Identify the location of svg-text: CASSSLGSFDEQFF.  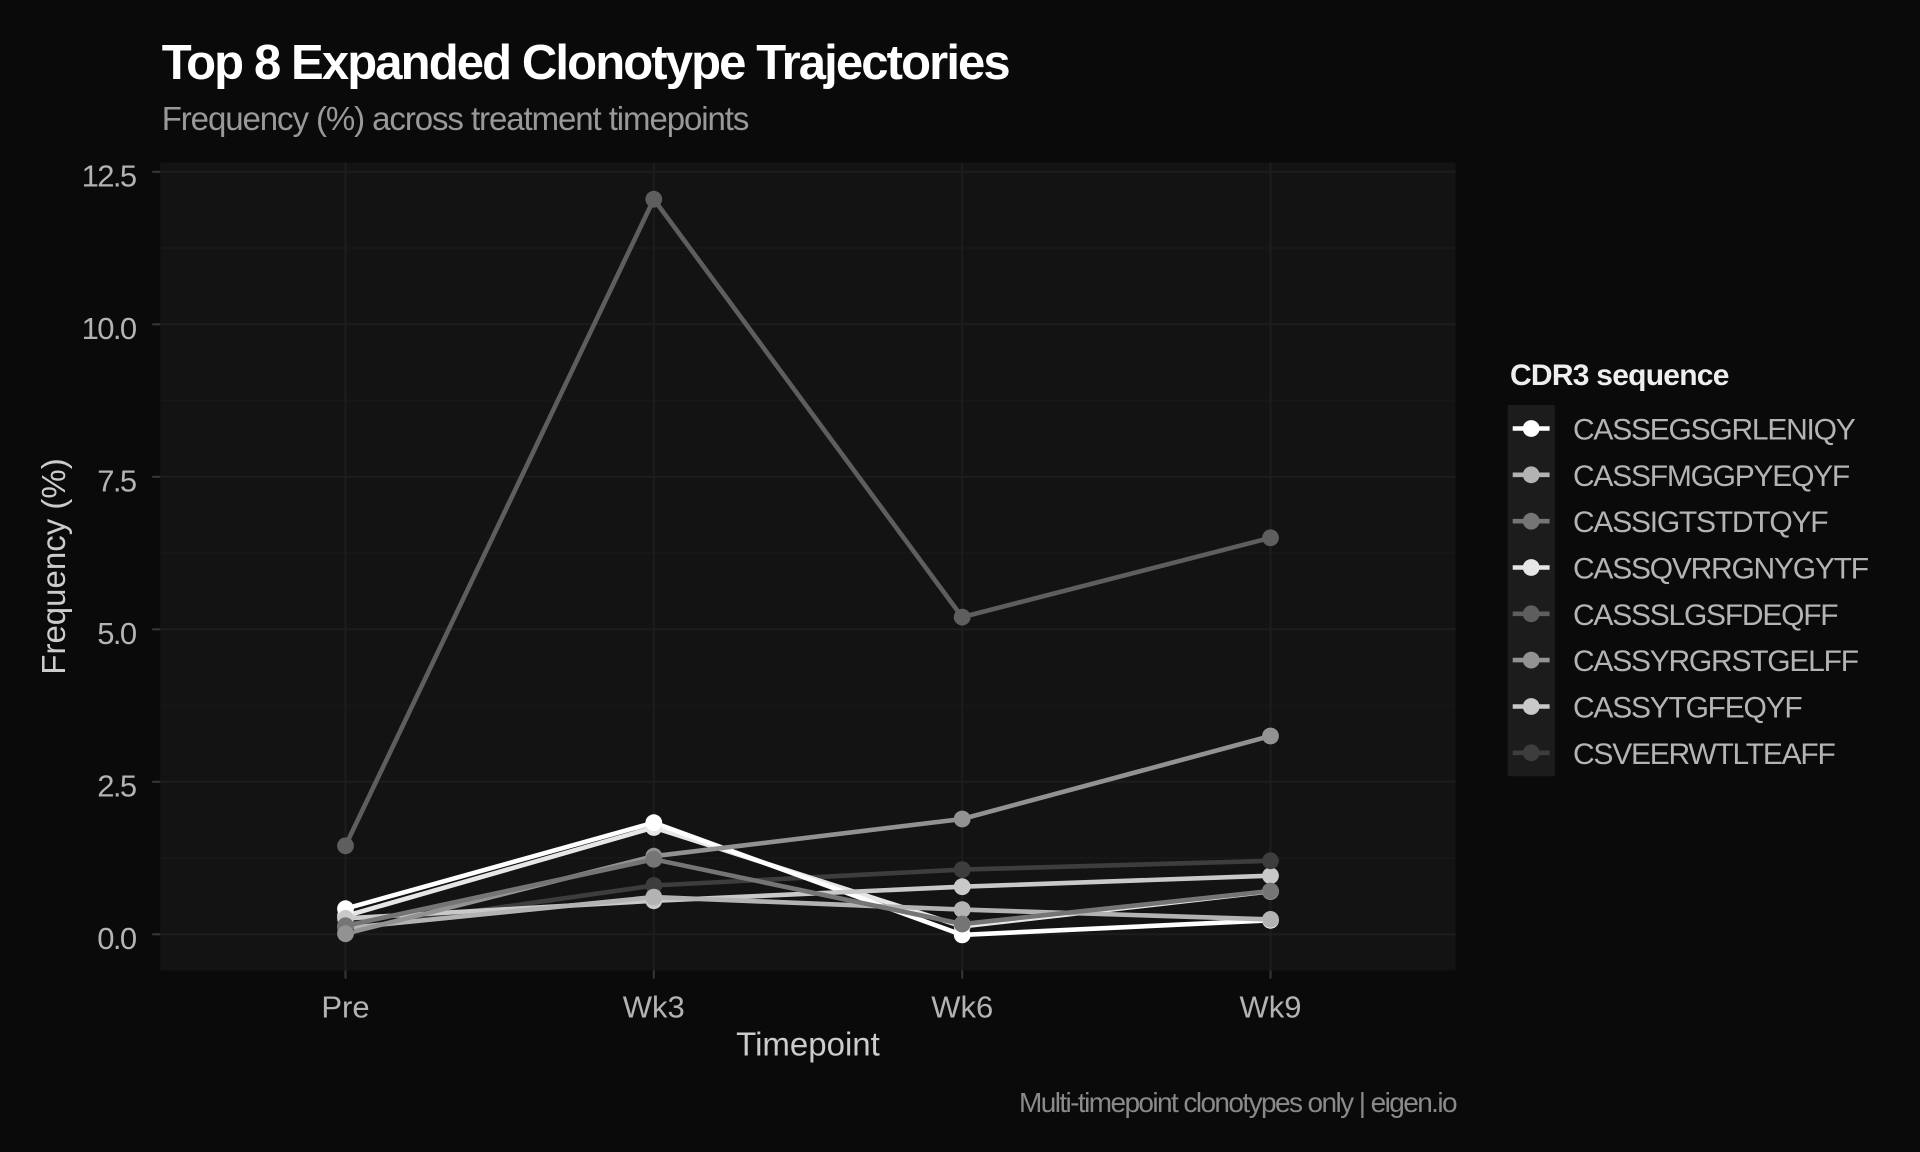
(1705, 615).